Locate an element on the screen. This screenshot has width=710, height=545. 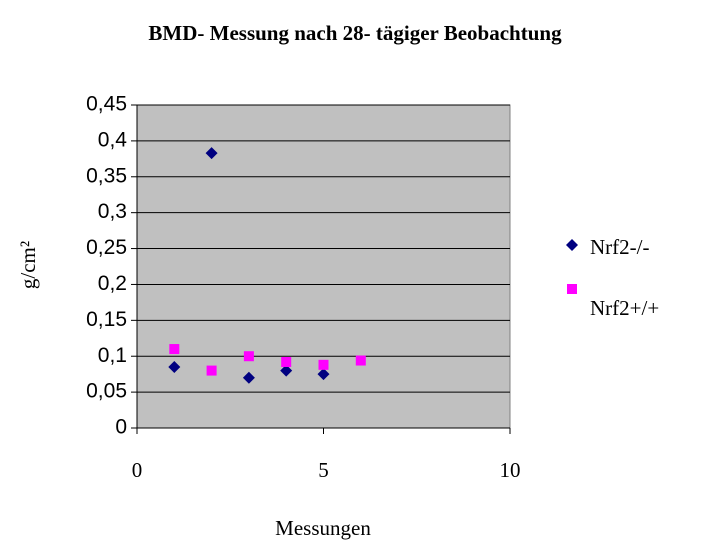
y-tick-label: 0,35 is located at coordinates (106, 175).